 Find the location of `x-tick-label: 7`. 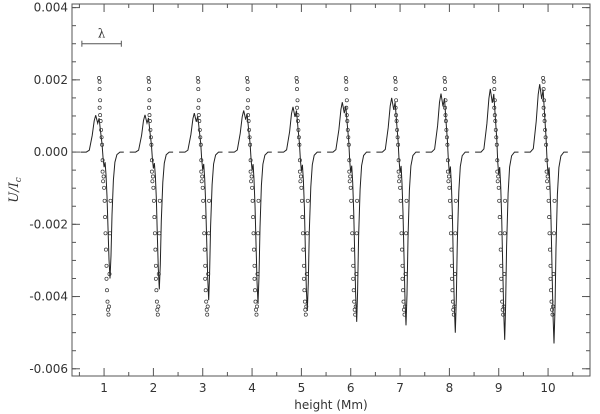

x-tick-label: 7 is located at coordinates (400, 388).